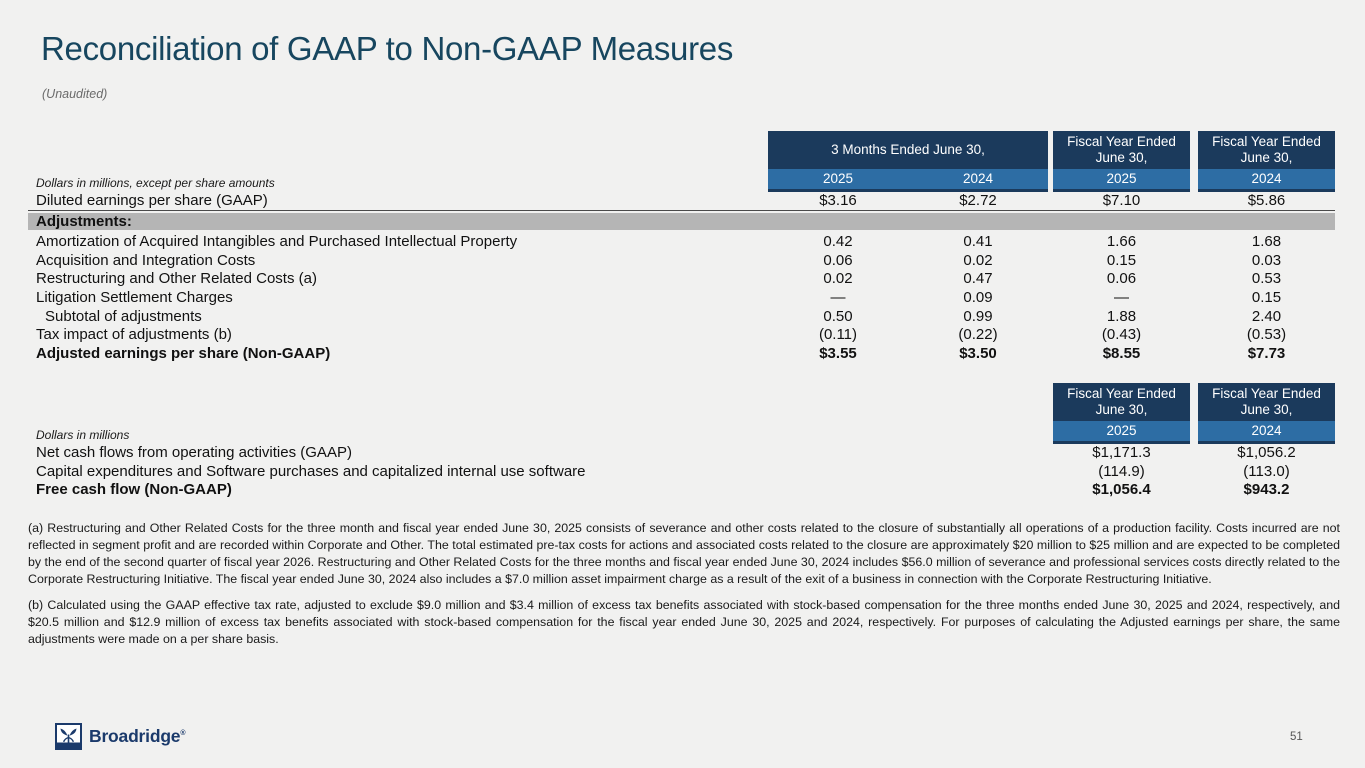 This screenshot has height=768, width=1365. I want to click on cell-value: (0.53), so click(1266, 335).